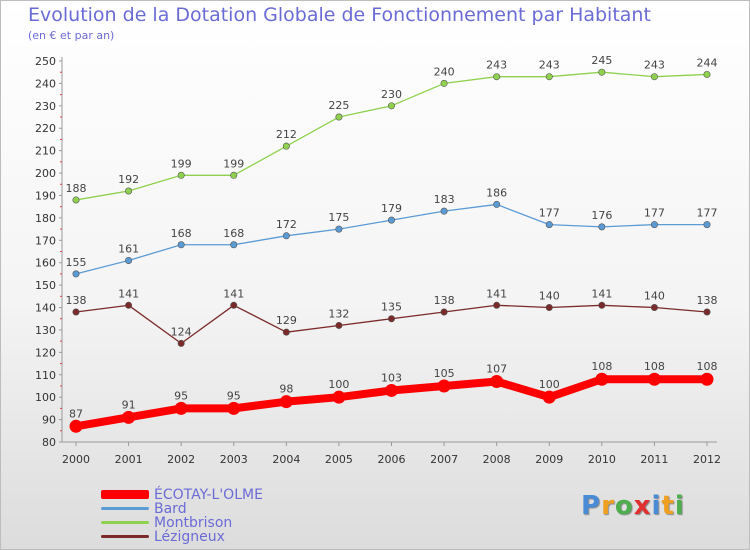 This screenshot has height=550, width=750. What do you see at coordinates (45, 218) in the screenshot?
I see `y-tick-label: 180` at bounding box center [45, 218].